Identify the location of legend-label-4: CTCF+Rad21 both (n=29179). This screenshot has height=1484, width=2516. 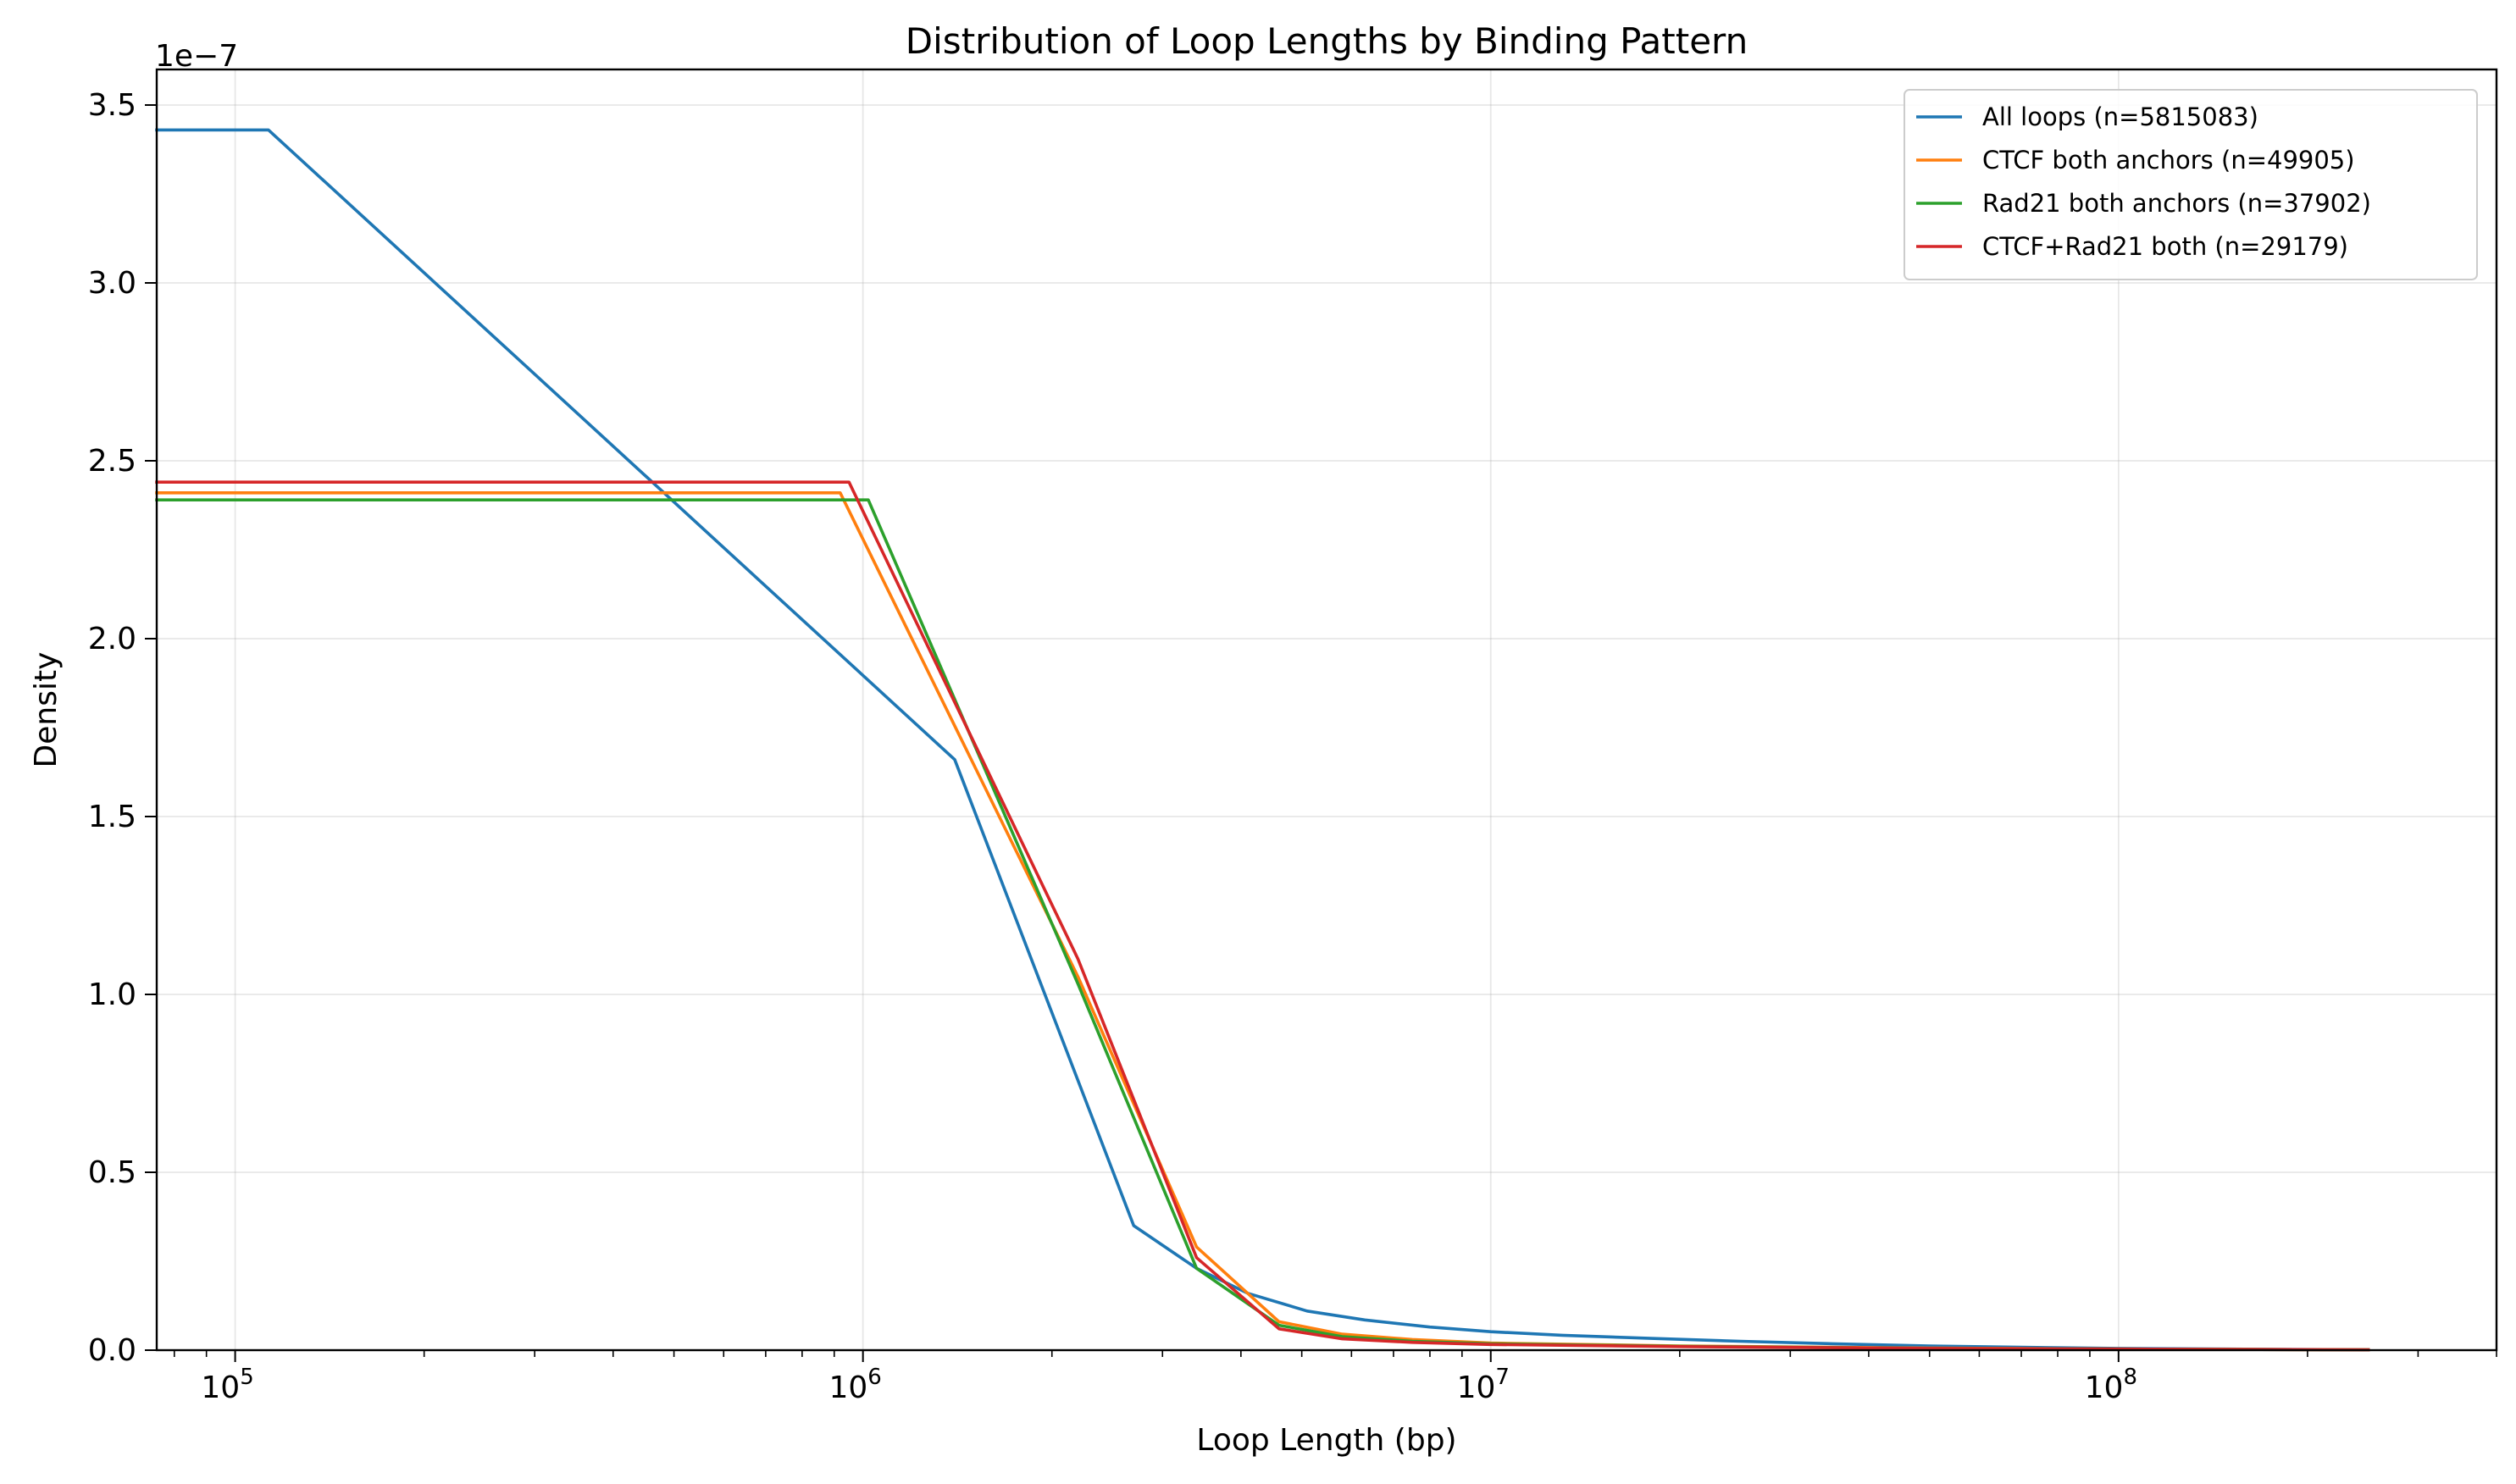
(2165, 246).